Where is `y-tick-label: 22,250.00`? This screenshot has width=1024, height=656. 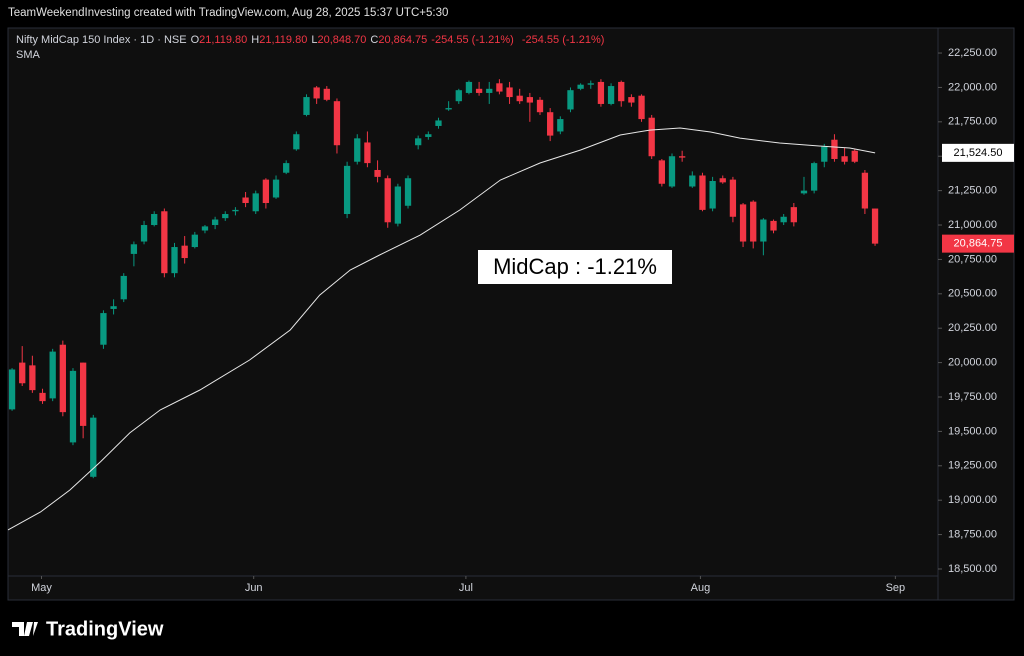
y-tick-label: 22,250.00 is located at coordinates (972, 53).